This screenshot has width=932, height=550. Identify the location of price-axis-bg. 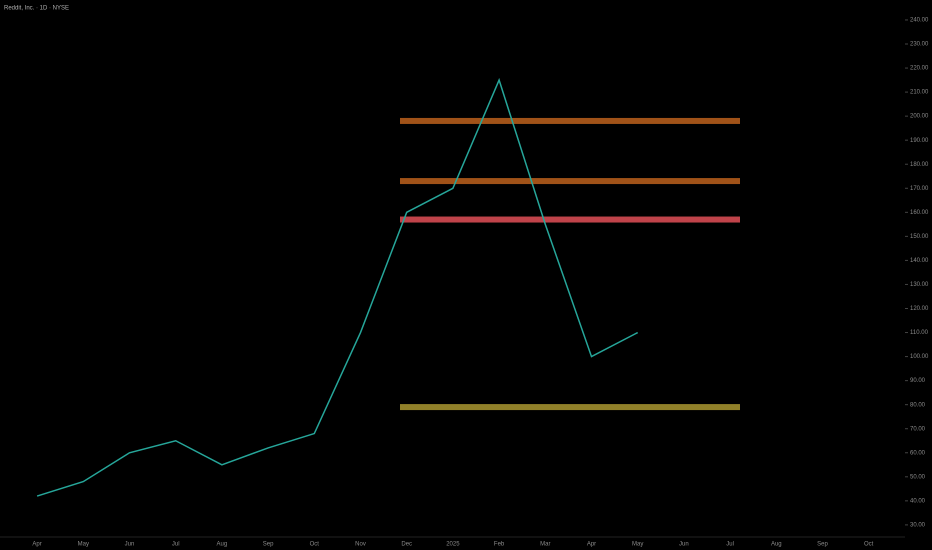
(918, 275).